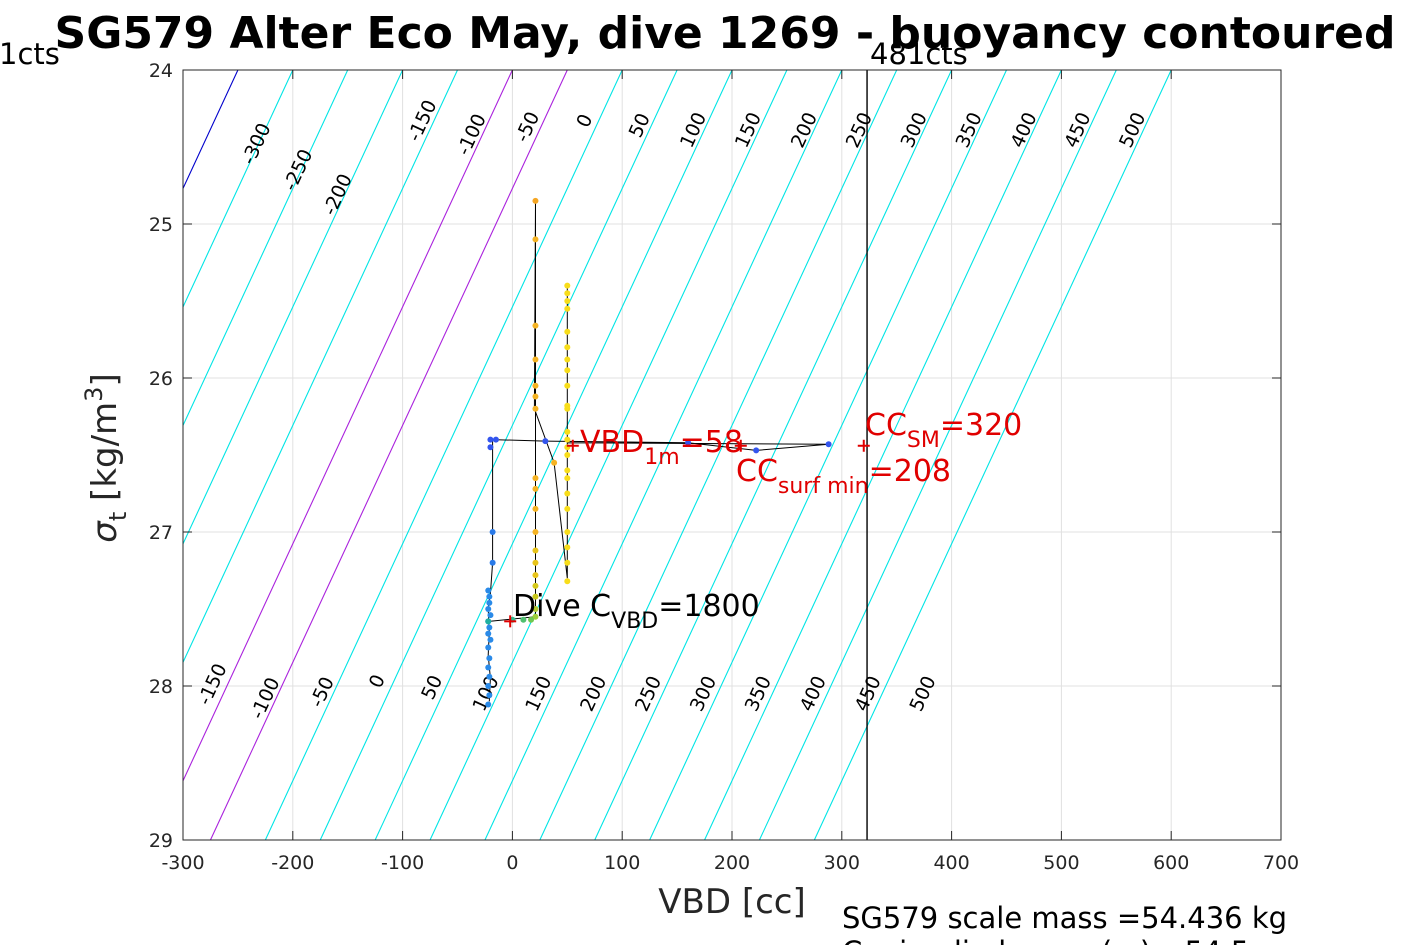  What do you see at coordinates (161, 71) in the screenshot?
I see `y-tick-label: 24` at bounding box center [161, 71].